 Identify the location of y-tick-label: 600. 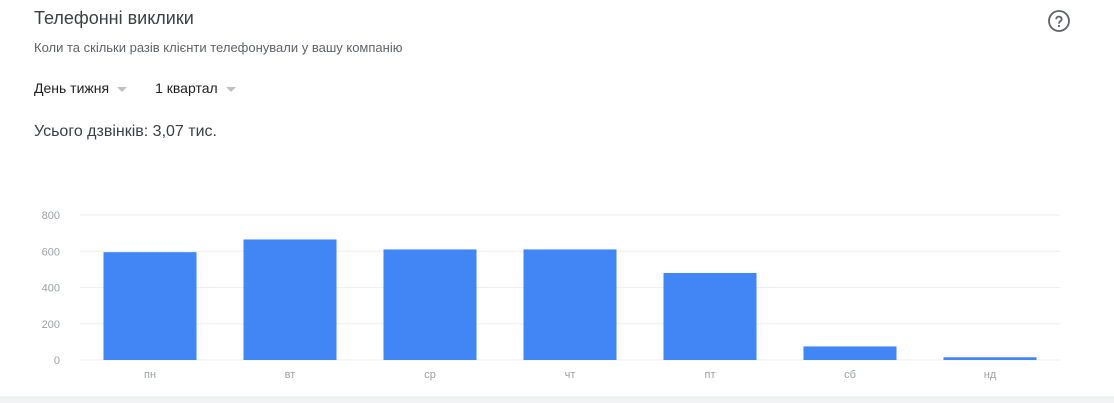
(51, 252).